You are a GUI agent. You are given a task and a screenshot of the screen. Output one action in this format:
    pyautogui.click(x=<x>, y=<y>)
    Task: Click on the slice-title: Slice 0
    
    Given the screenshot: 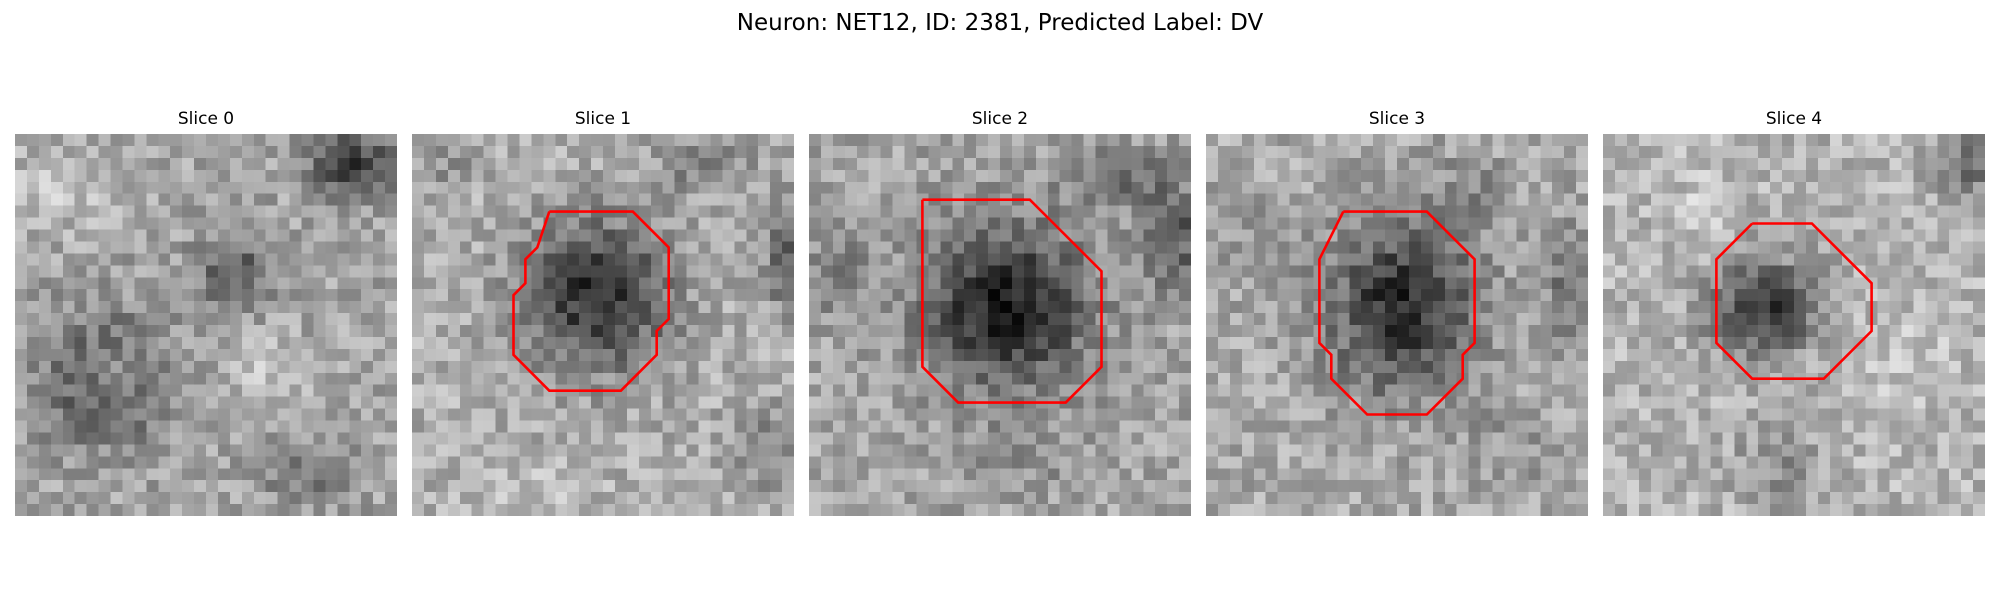 What is the action you would take?
    pyautogui.click(x=206, y=119)
    